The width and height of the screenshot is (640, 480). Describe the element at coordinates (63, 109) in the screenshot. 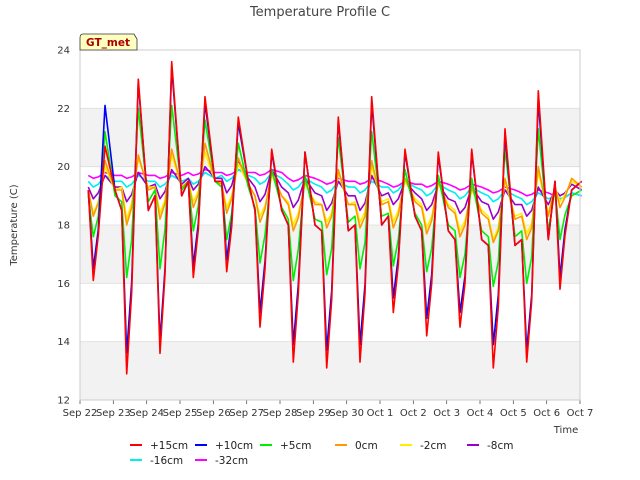

I see `y-tick-label: 22` at that location.